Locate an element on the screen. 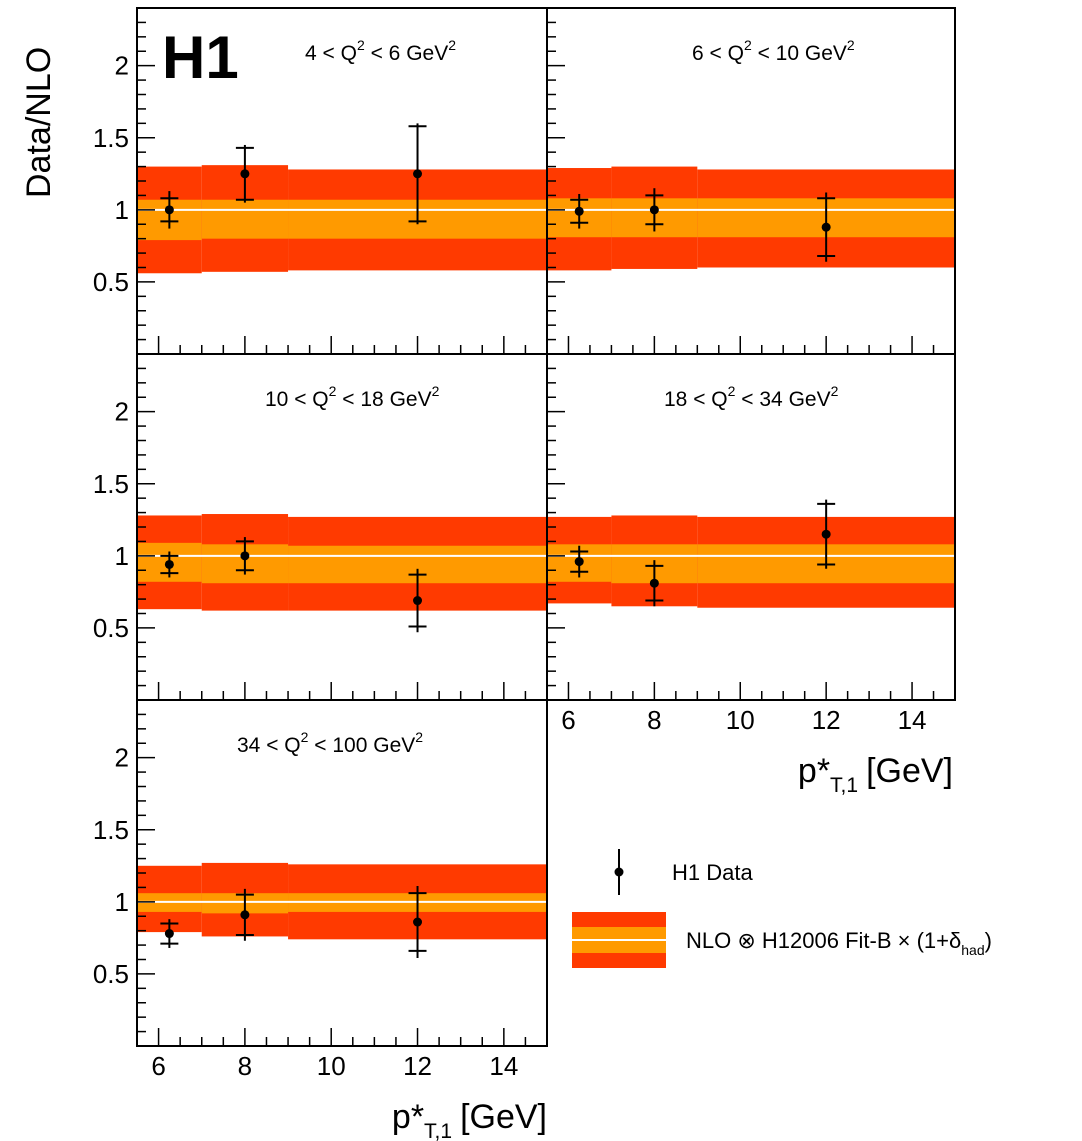 The width and height of the screenshot is (1082, 1141). legend-band-prefix: NLO ⊗ H12006 Fit-B × (1+δ is located at coordinates (823, 940).